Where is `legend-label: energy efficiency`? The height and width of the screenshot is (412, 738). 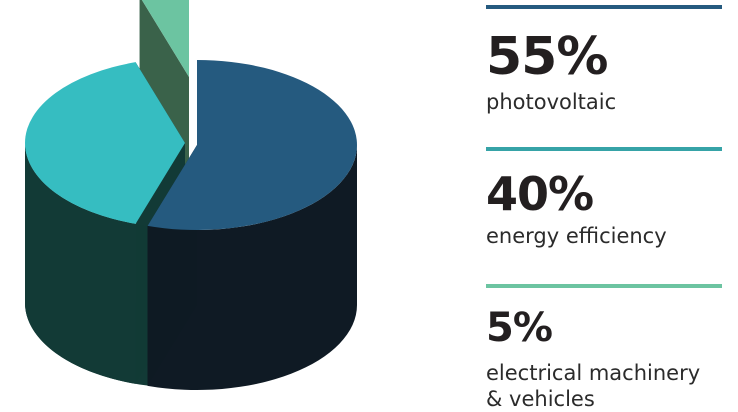 legend-label: energy efficiency is located at coordinates (576, 236).